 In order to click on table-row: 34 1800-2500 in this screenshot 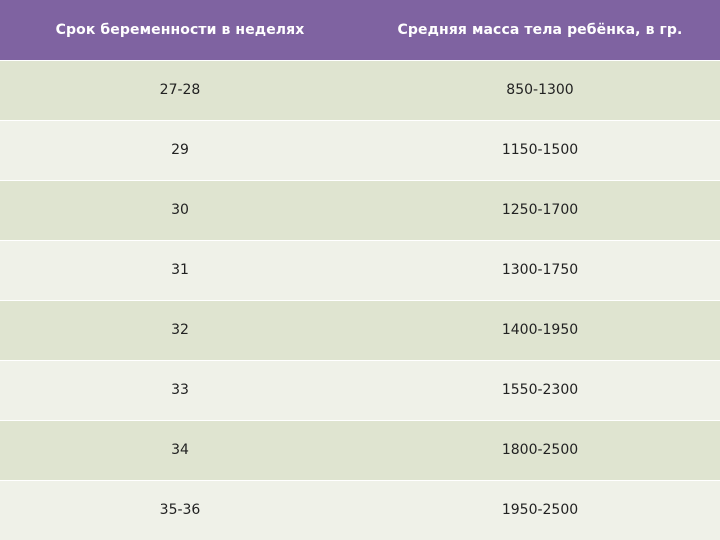, I will do `click(360, 449)`.